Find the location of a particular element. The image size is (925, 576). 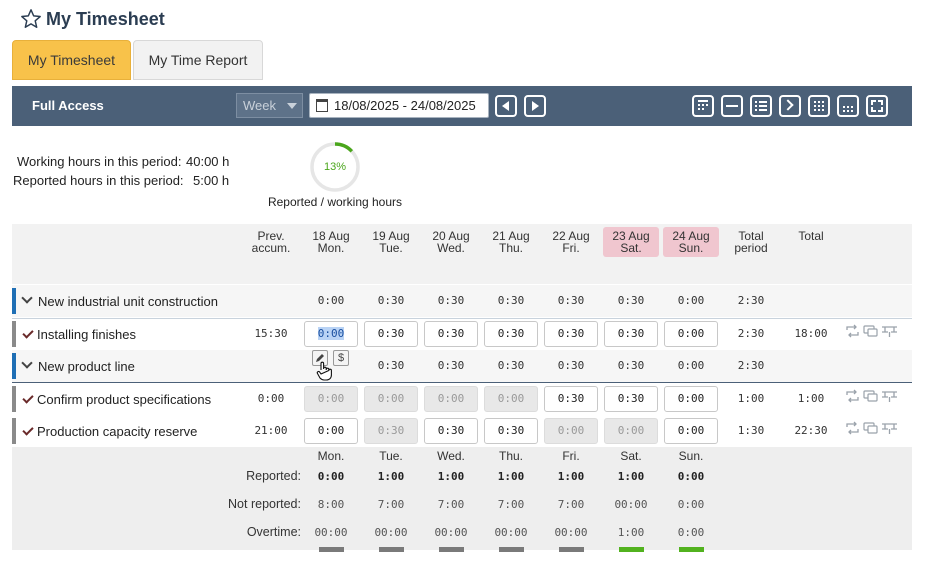

favorite-star-icon is located at coordinates (31, 19).